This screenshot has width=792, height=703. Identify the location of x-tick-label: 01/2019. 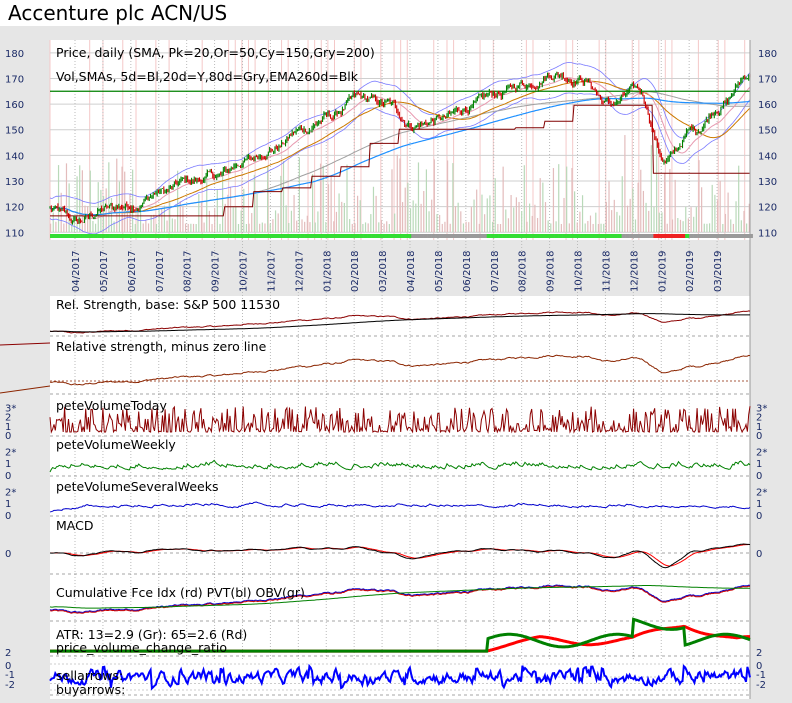
(662, 271).